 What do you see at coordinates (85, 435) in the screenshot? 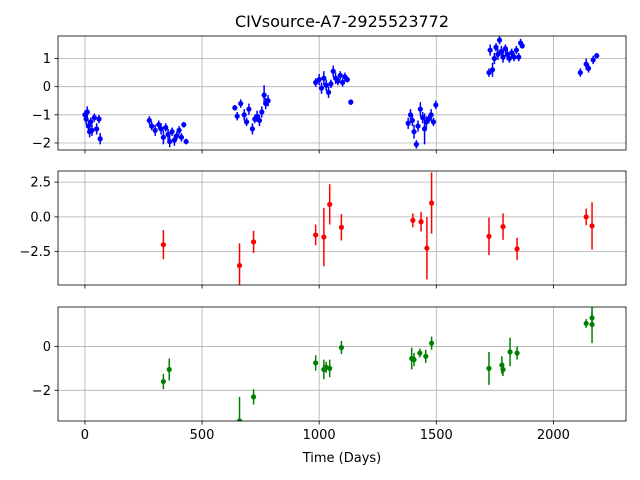
I see `x-tick-label: 0` at bounding box center [85, 435].